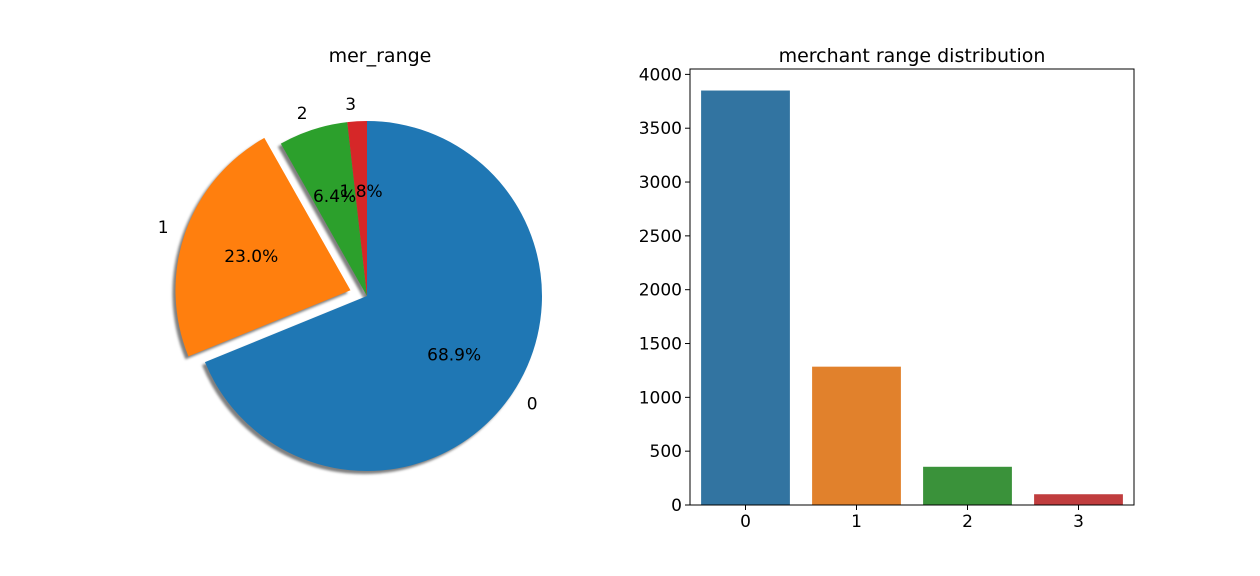 The image size is (1260, 576). Describe the element at coordinates (360, 192) in the screenshot. I see `pie-percent-label: 1.8%` at that location.